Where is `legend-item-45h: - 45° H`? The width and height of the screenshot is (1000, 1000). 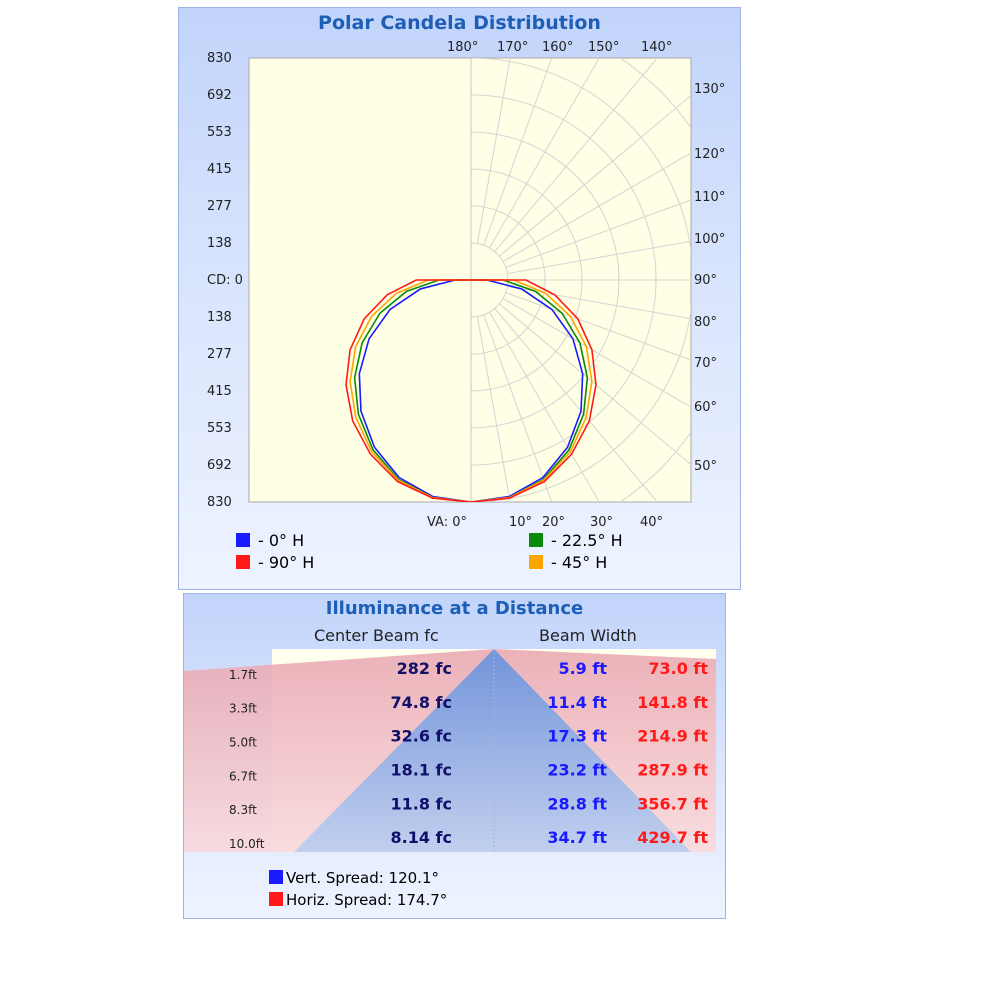
legend-item-45h: - 45° H is located at coordinates (568, 562).